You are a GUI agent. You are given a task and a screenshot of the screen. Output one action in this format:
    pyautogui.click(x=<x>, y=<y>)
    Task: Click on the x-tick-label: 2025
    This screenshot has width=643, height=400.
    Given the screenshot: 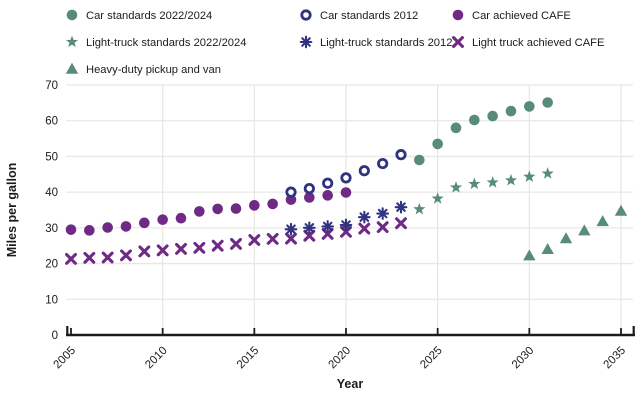 What is the action you would take?
    pyautogui.click(x=431, y=358)
    